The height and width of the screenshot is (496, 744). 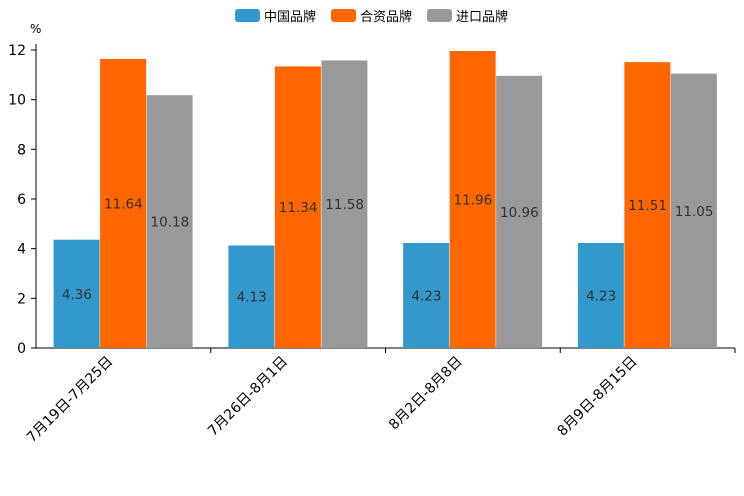 I want to click on data-label: 4.36, so click(x=77, y=295).